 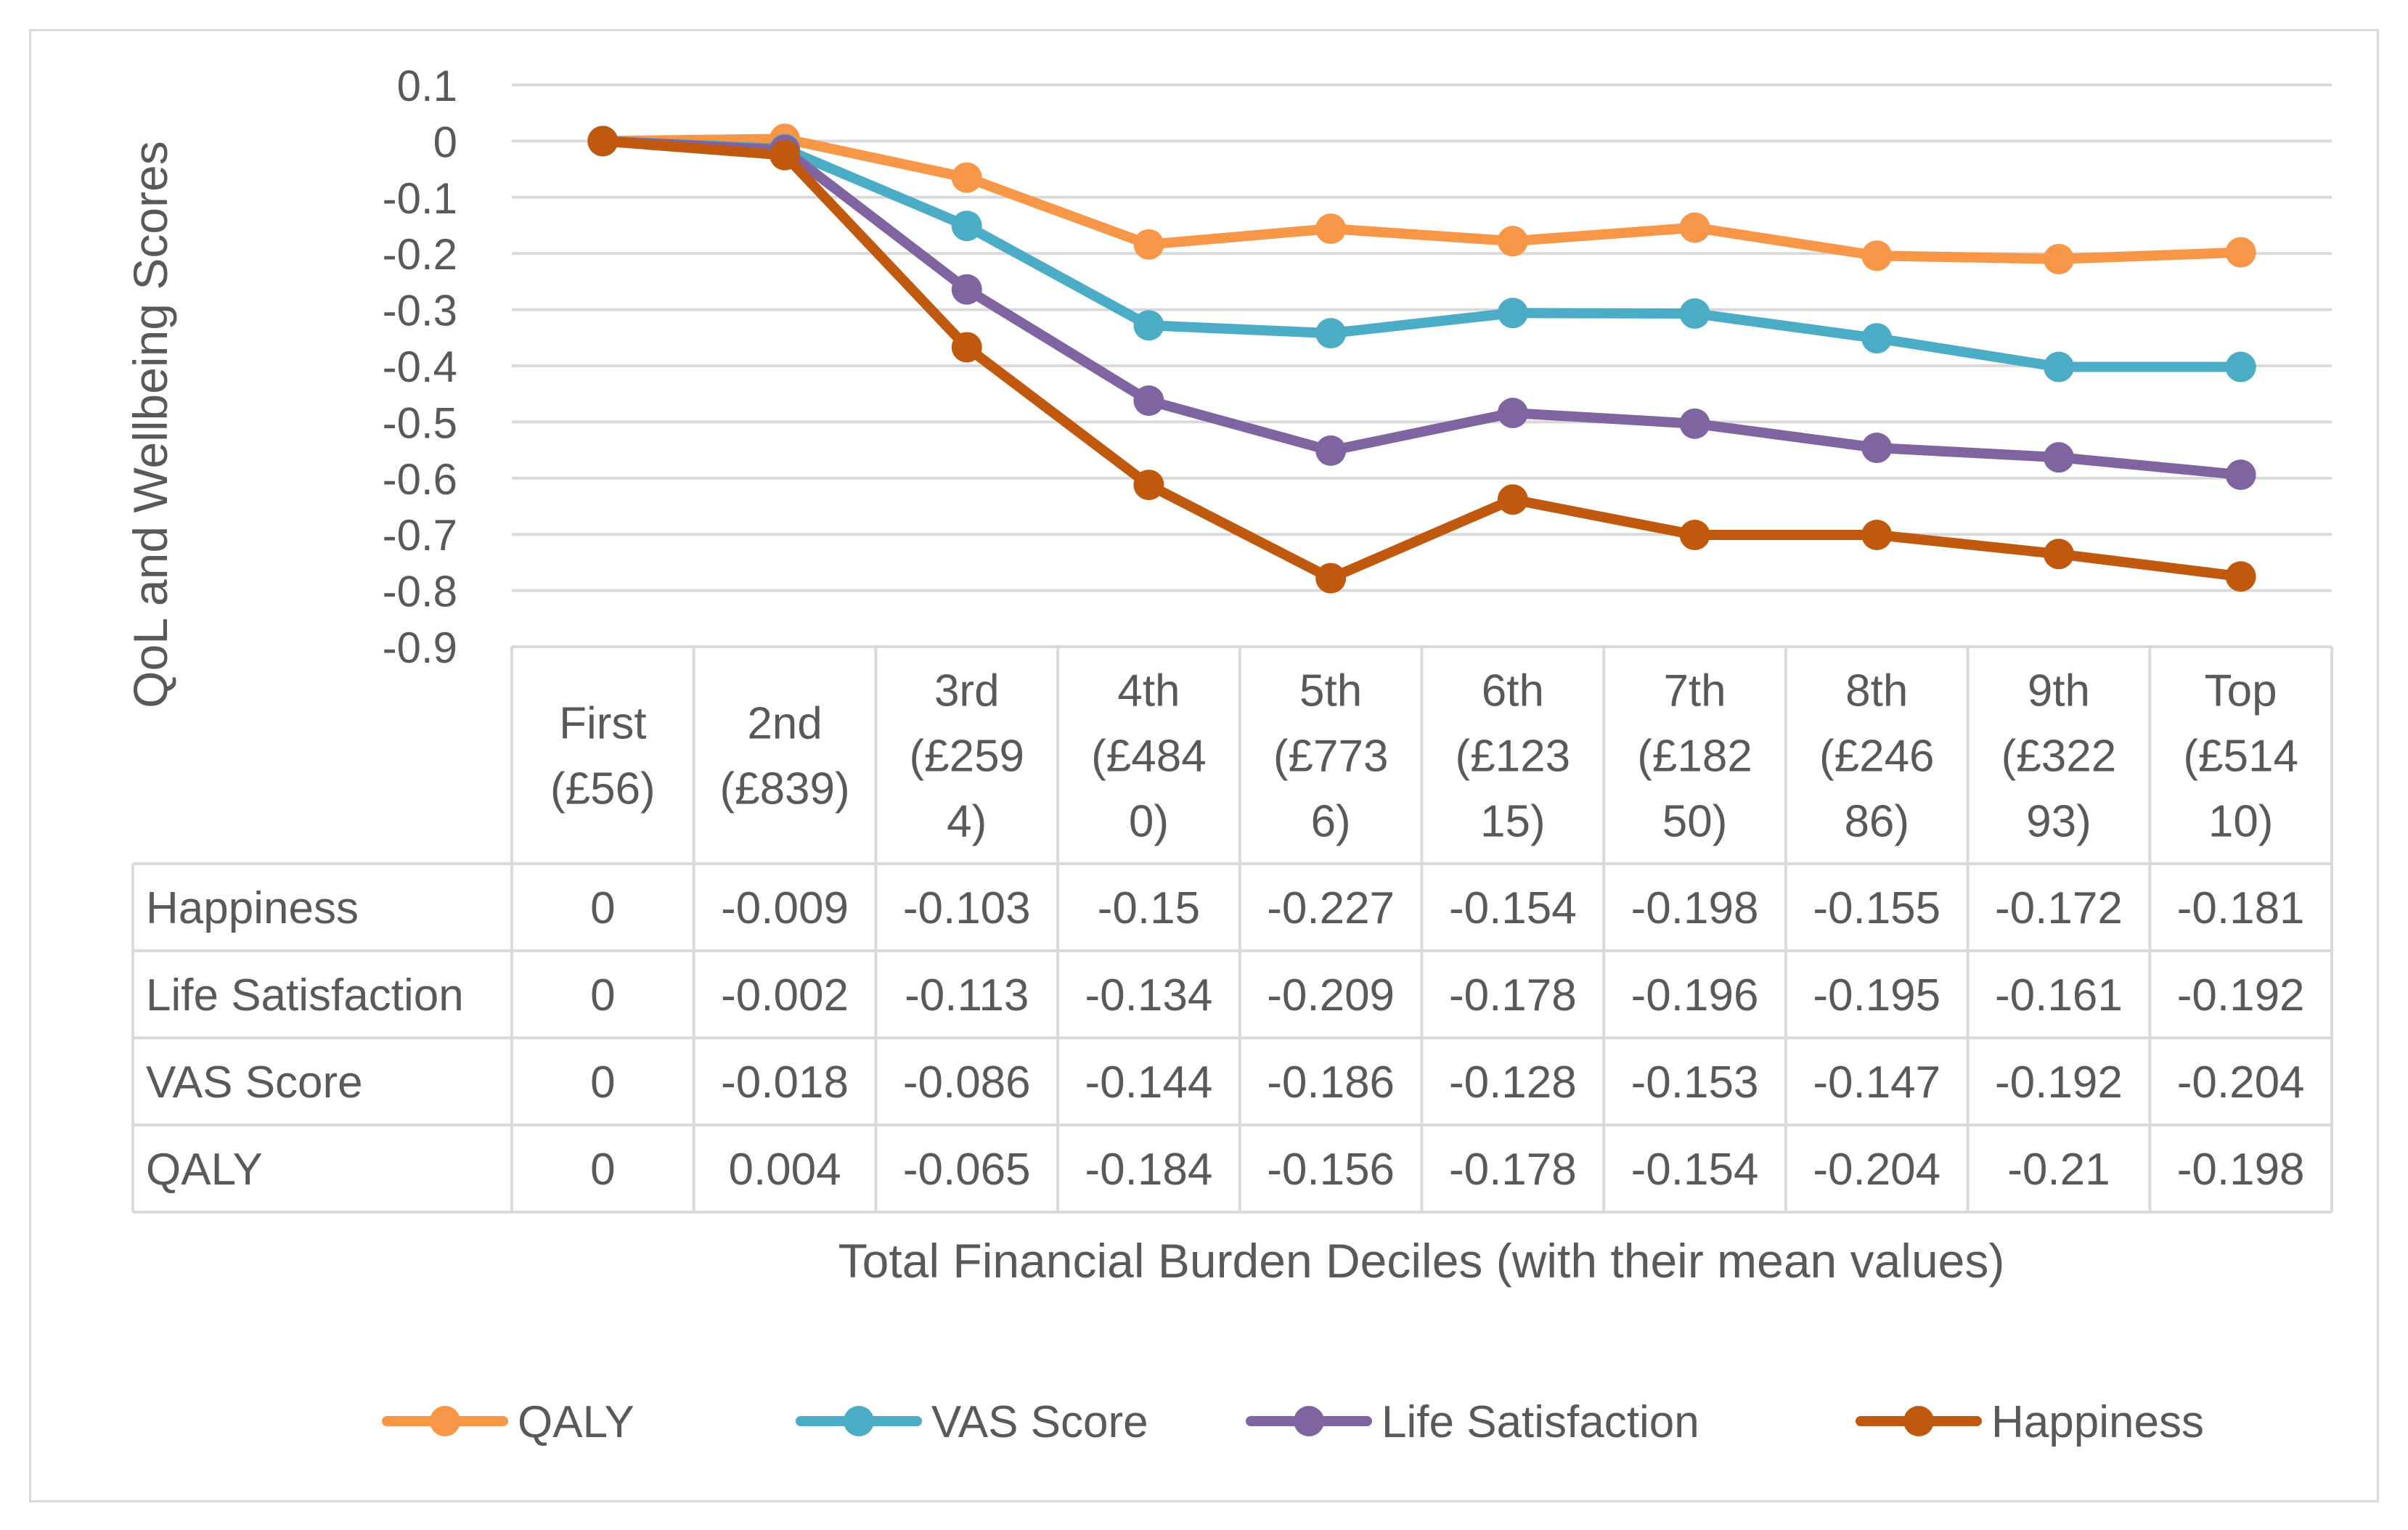 What do you see at coordinates (785, 995) in the screenshot?
I see `table-cell: -0.002` at bounding box center [785, 995].